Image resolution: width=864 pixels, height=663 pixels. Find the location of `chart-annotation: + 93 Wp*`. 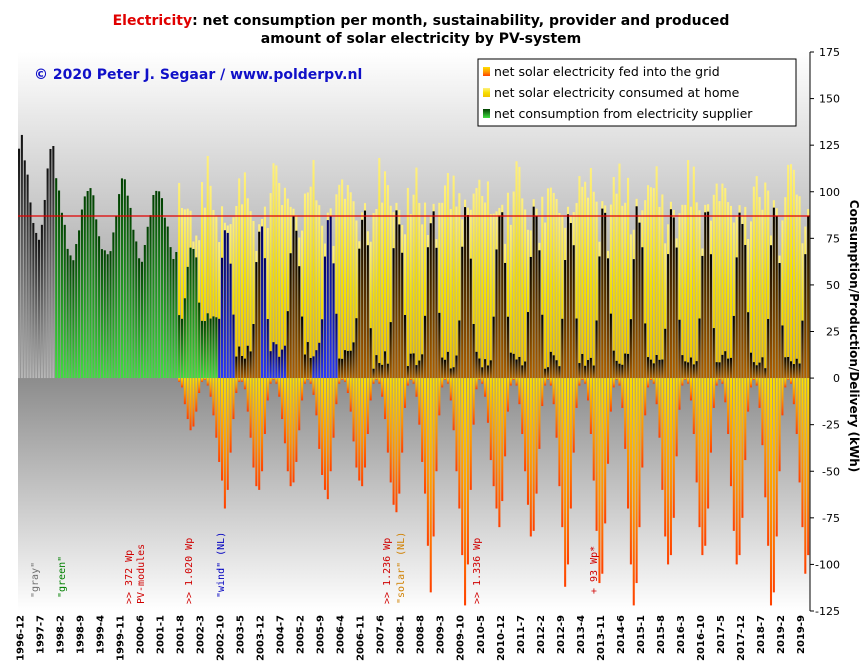

chart-annotation: + 93 Wp* is located at coordinates (594, 570).